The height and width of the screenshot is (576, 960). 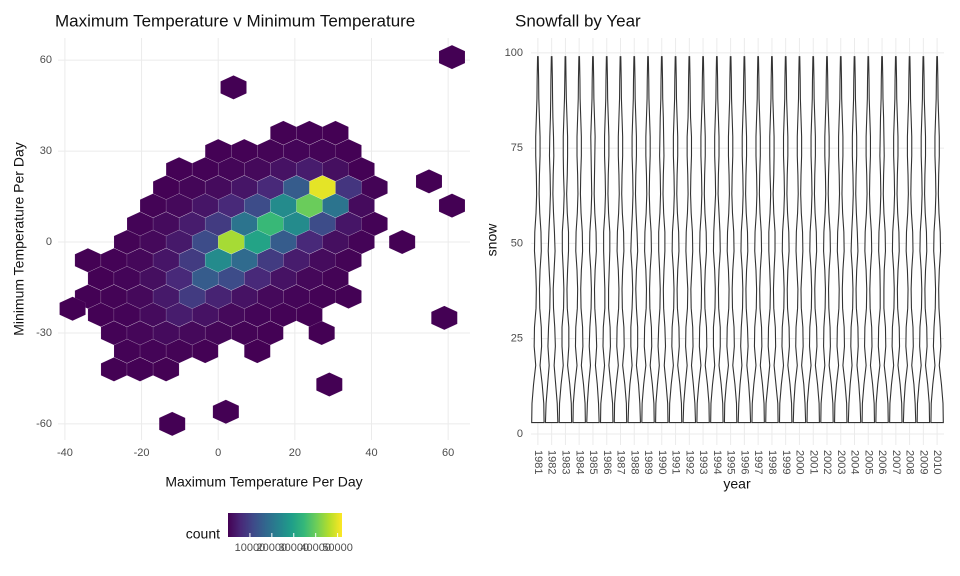 What do you see at coordinates (579, 462) in the screenshot?
I see `x-tick-label: 1984` at bounding box center [579, 462].